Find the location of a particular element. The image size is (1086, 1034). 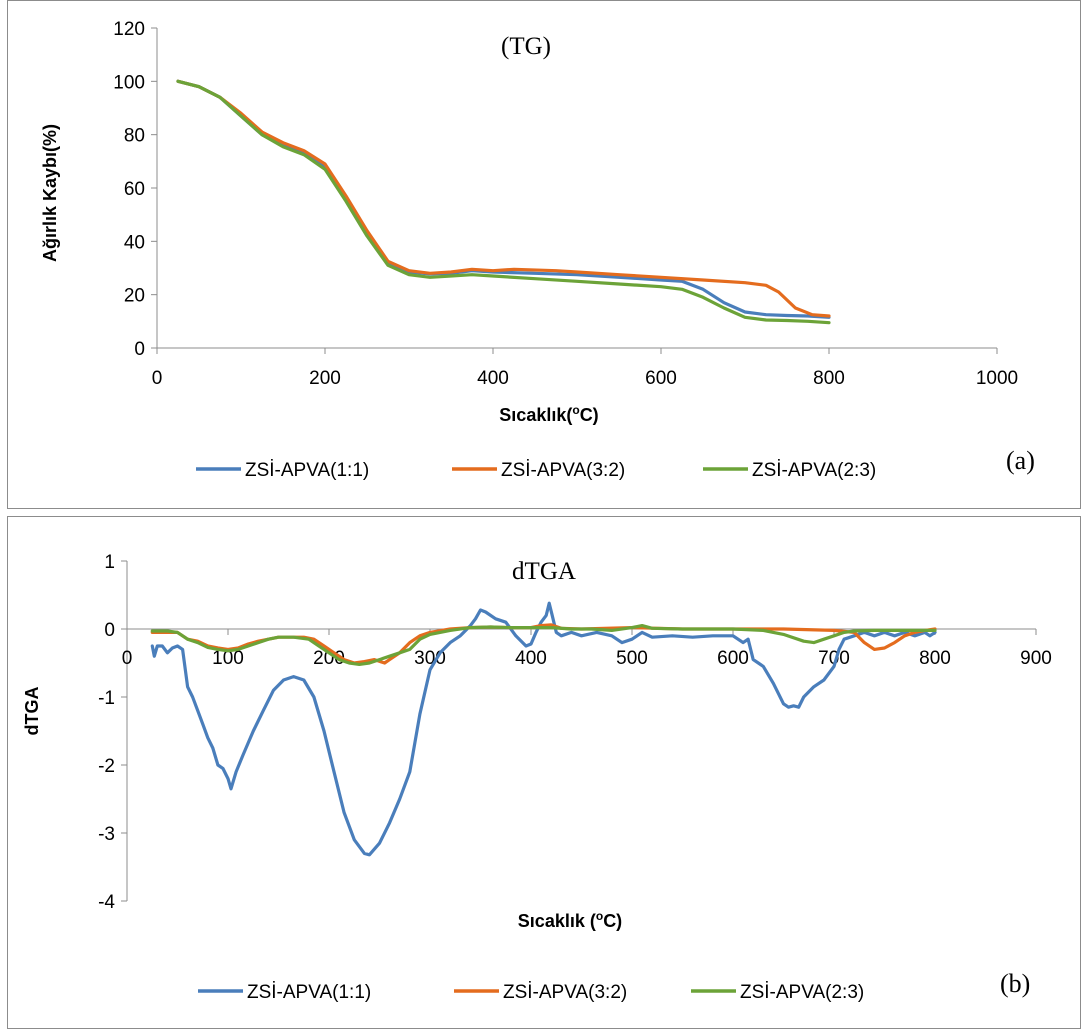

y-tick-label: -2 is located at coordinates (106, 766).